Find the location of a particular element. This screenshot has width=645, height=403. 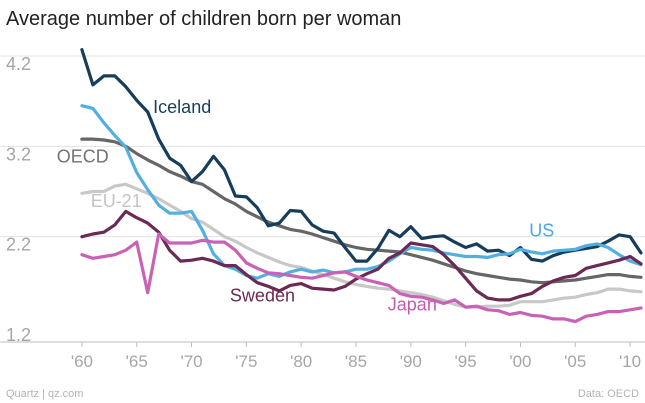

y-tick-label: 4.2 is located at coordinates (18, 64).